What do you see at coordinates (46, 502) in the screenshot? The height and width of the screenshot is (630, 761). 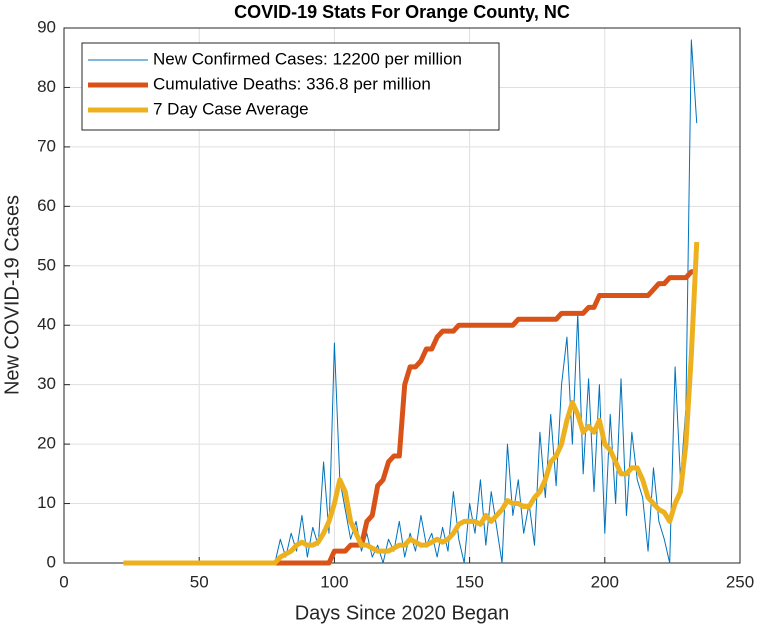 I see `y-tick-label: 10` at bounding box center [46, 502].